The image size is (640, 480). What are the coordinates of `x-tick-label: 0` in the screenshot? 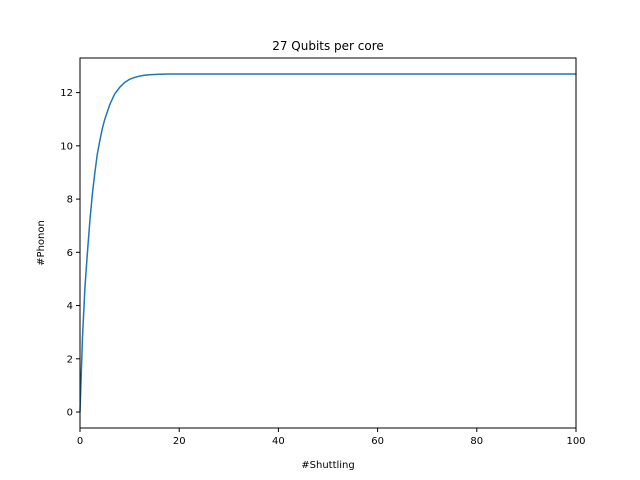 It's located at (80, 441).